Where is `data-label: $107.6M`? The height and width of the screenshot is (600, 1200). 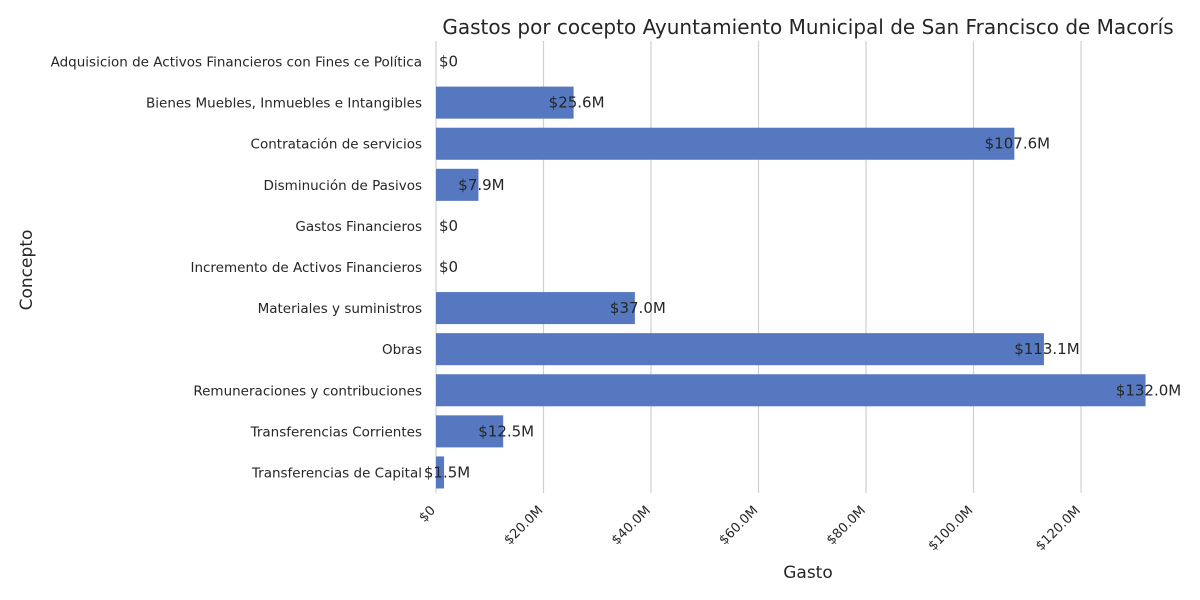
data-label: $107.6M is located at coordinates (1017, 144).